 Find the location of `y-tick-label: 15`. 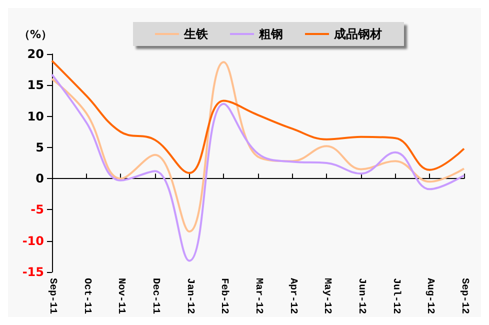

y-tick-label: 15 is located at coordinates (35, 85).